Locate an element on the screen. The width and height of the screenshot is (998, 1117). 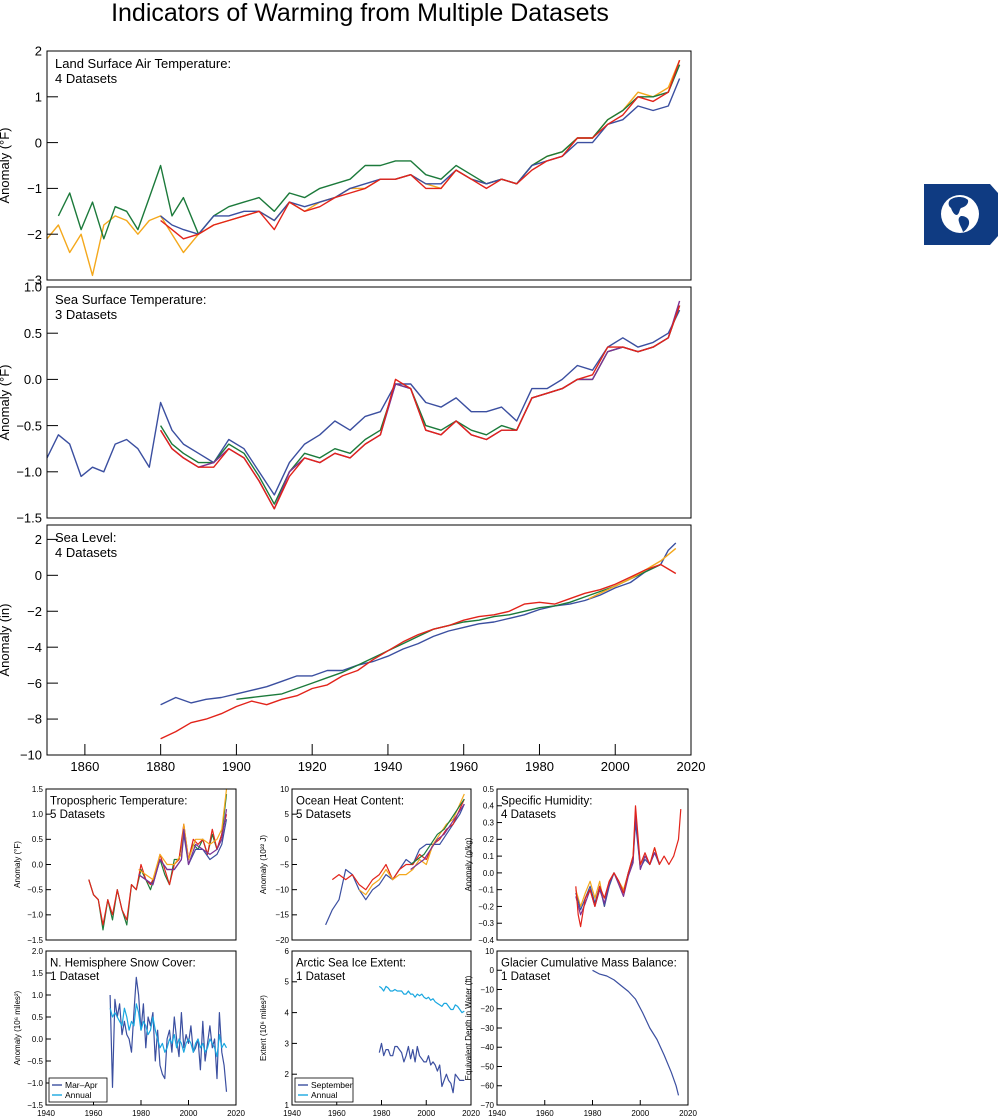
specific-humidity-ytick-label: −0.1 is located at coordinates (486, 890).